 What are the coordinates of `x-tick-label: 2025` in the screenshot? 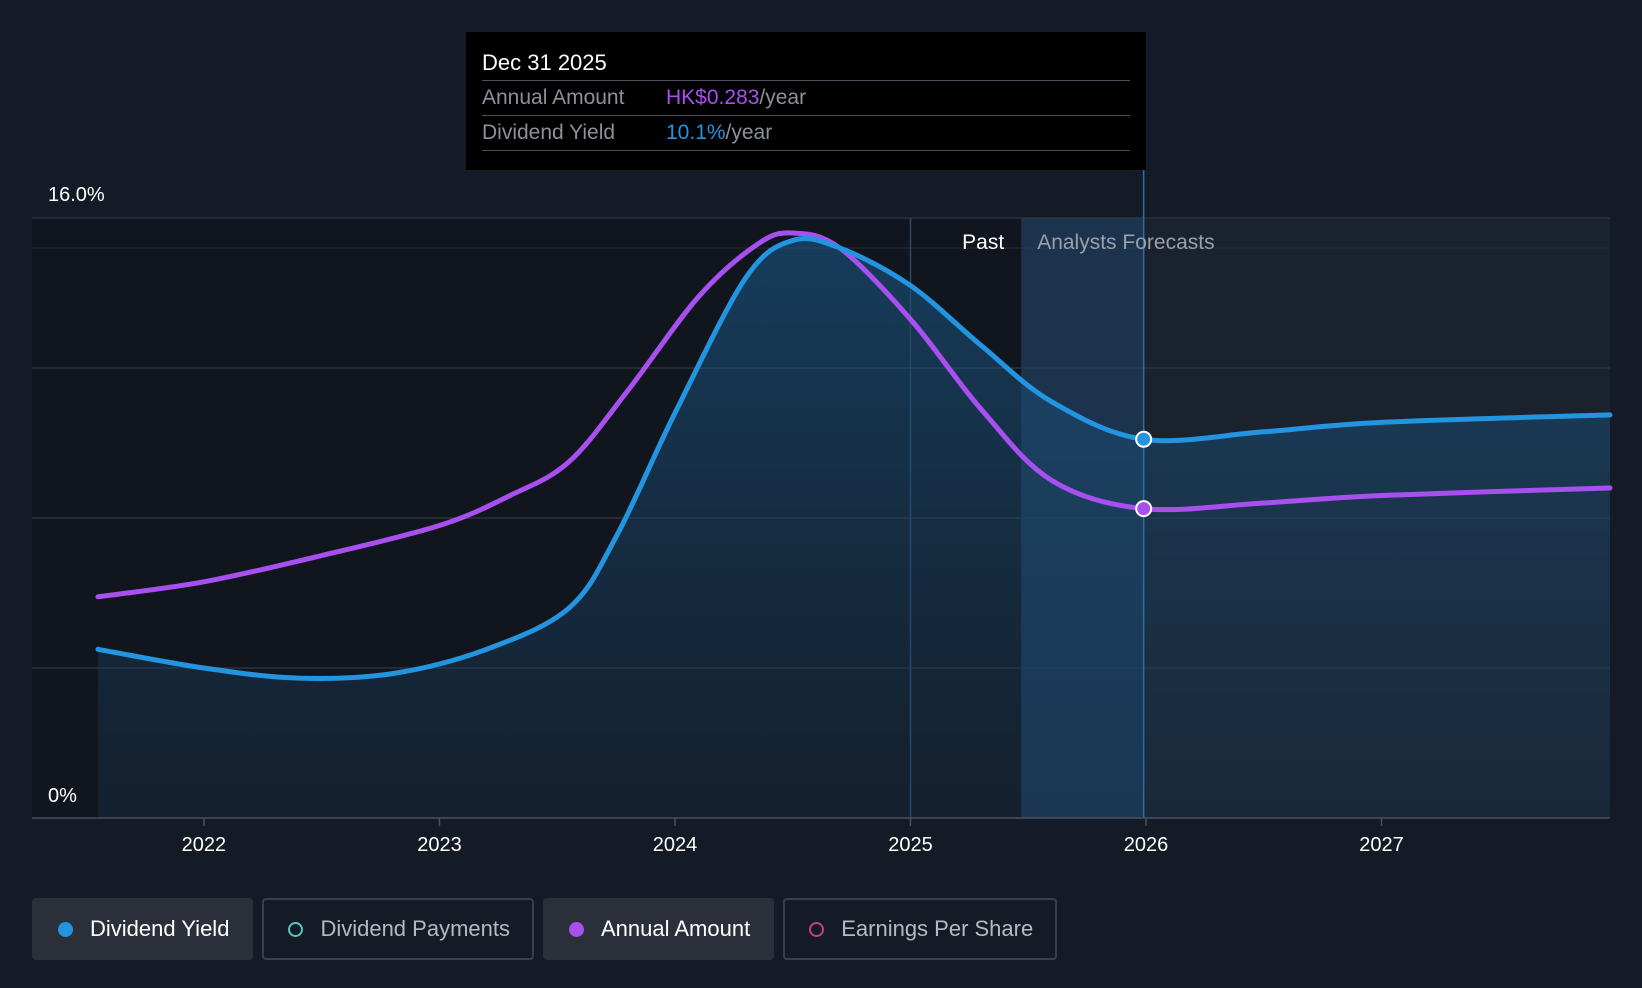 It's located at (910, 845).